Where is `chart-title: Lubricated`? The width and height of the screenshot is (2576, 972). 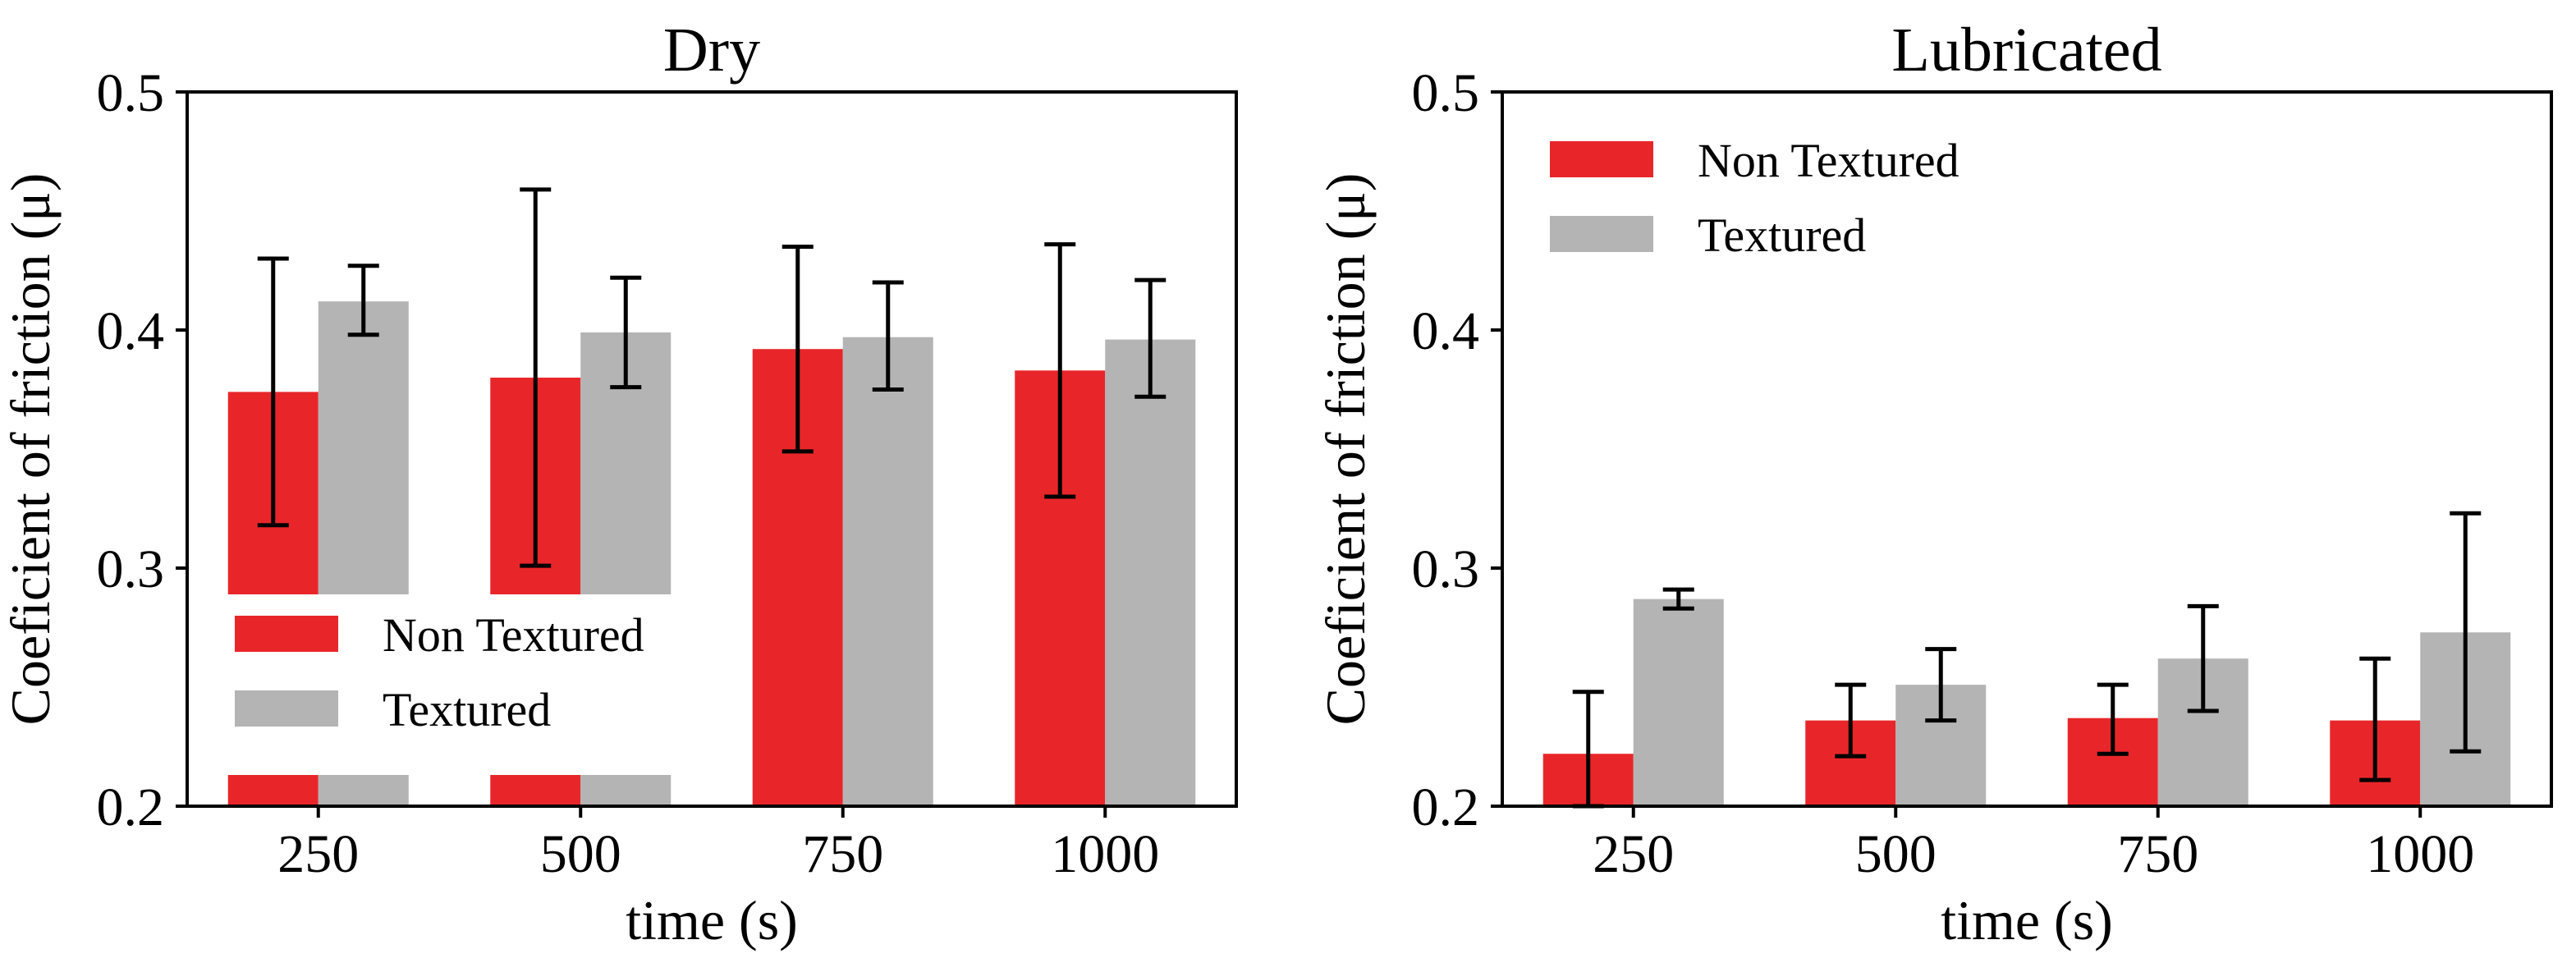 chart-title: Lubricated is located at coordinates (2026, 50).